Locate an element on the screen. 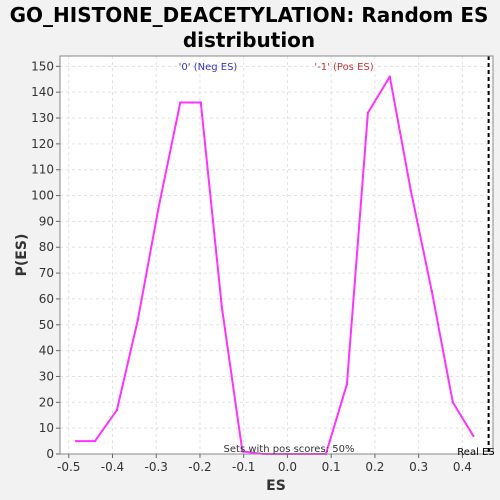 The height and width of the screenshot is (500, 500). chart-title-line-2: distribution is located at coordinates (249, 40).